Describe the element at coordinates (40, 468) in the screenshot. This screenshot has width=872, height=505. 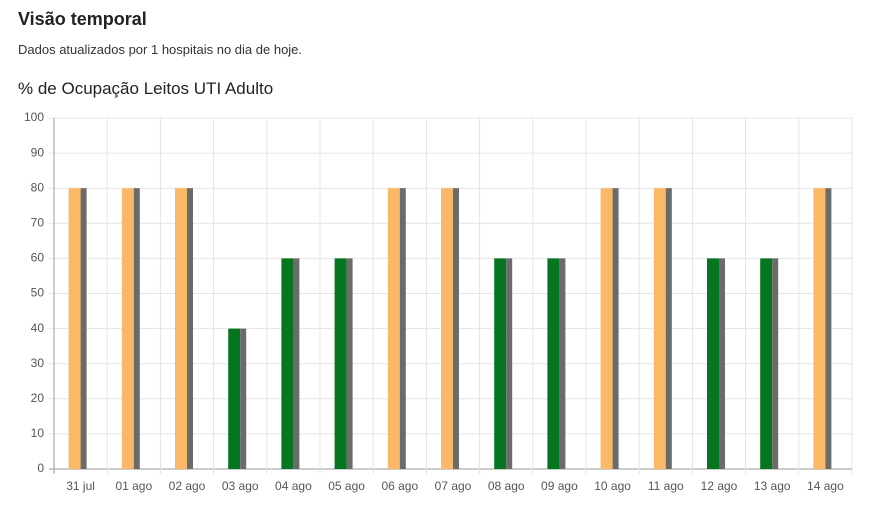
I see `y-tick-label: 0` at that location.